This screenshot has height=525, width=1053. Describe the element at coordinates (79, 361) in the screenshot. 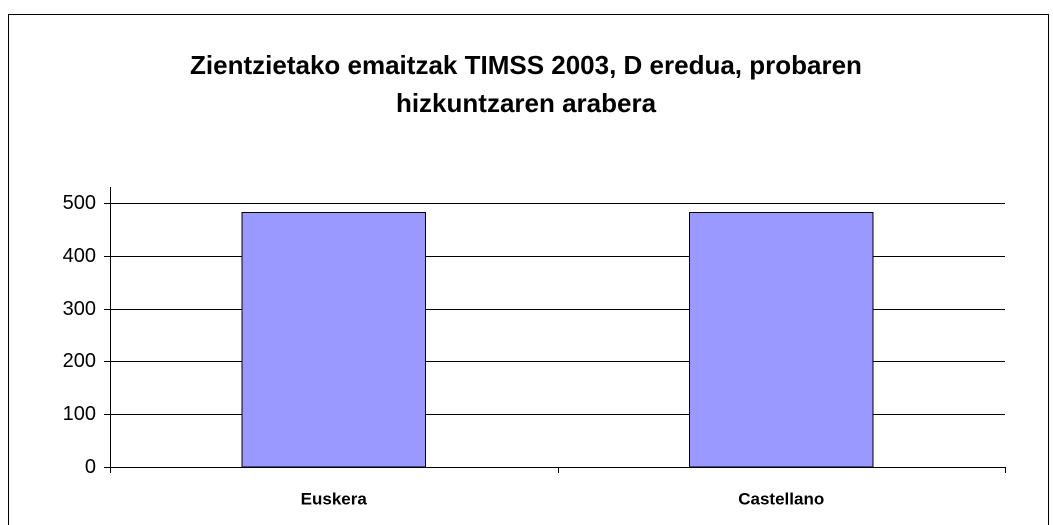

I see `y-tick-label: 200` at that location.